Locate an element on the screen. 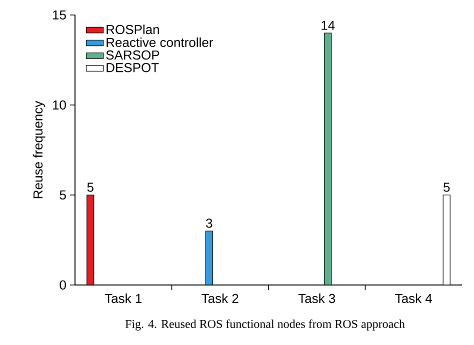 This screenshot has width=474, height=345. legend-label: Reactive controller is located at coordinates (160, 43).